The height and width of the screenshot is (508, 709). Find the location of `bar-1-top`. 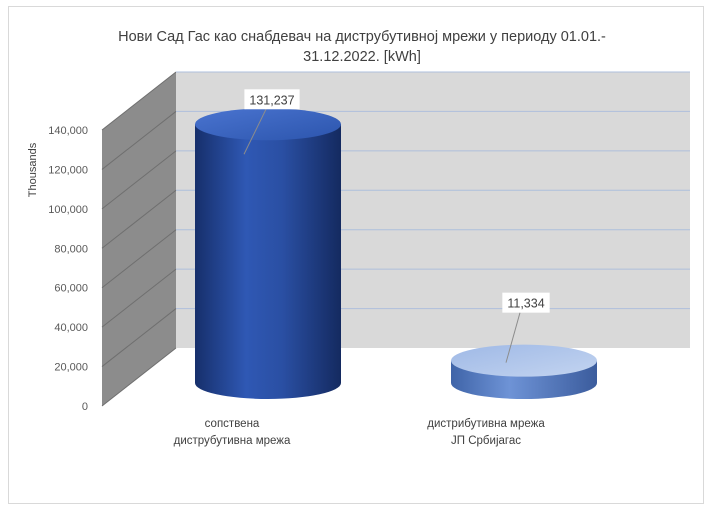

bar-1-top is located at coordinates (268, 124).